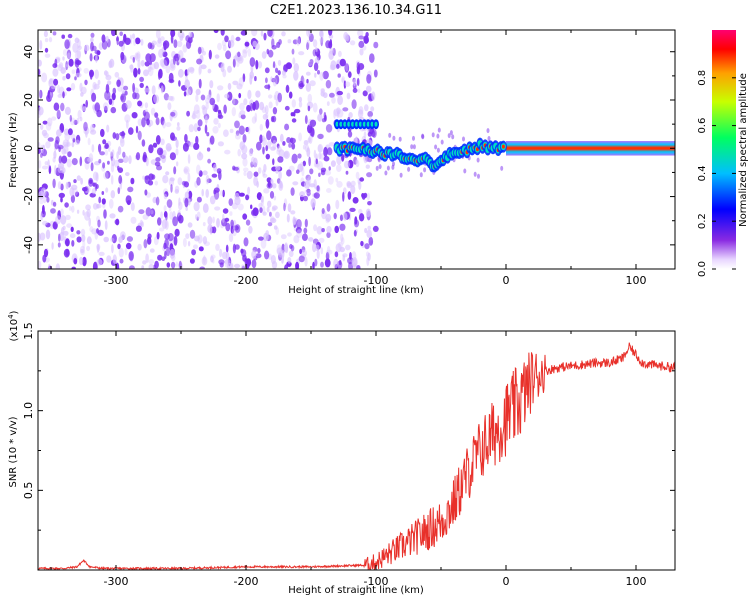 Image resolution: width=750 pixels, height=600 pixels. I want to click on y-tick-label: 0.5, so click(28, 491).